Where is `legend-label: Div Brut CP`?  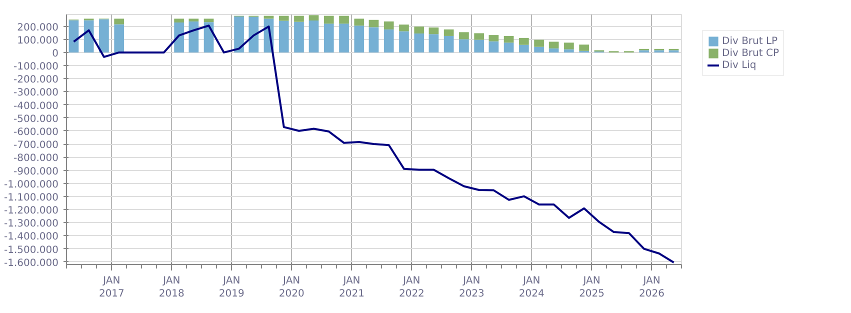 legend-label: Div Brut CP is located at coordinates (750, 53).